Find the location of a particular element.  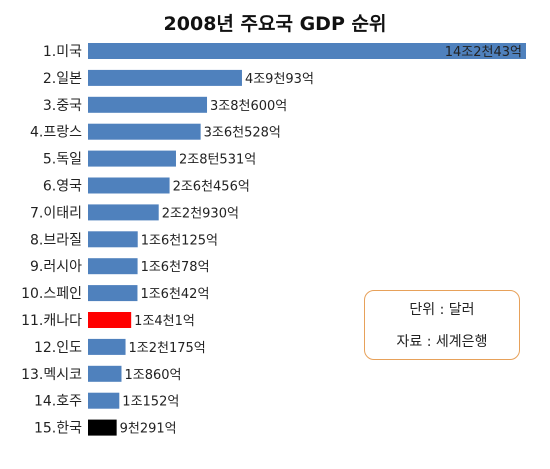

category-label: 8.브라질 is located at coordinates (56, 240).